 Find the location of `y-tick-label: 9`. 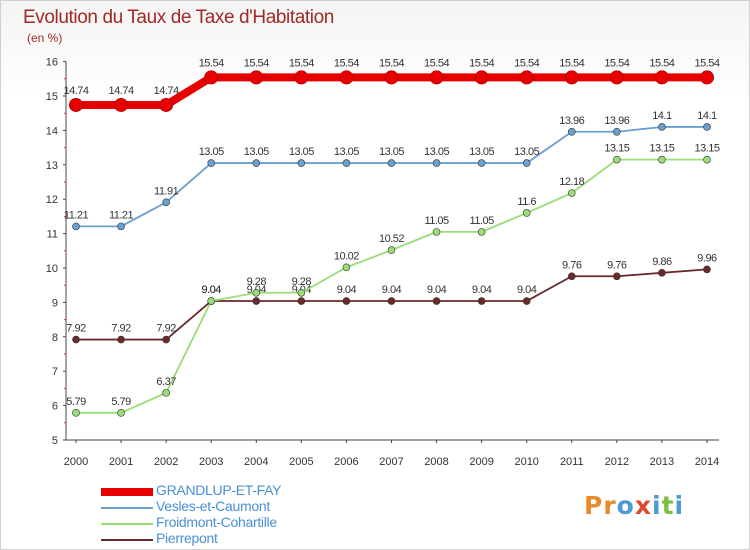

y-tick-label: 9 is located at coordinates (55, 303).